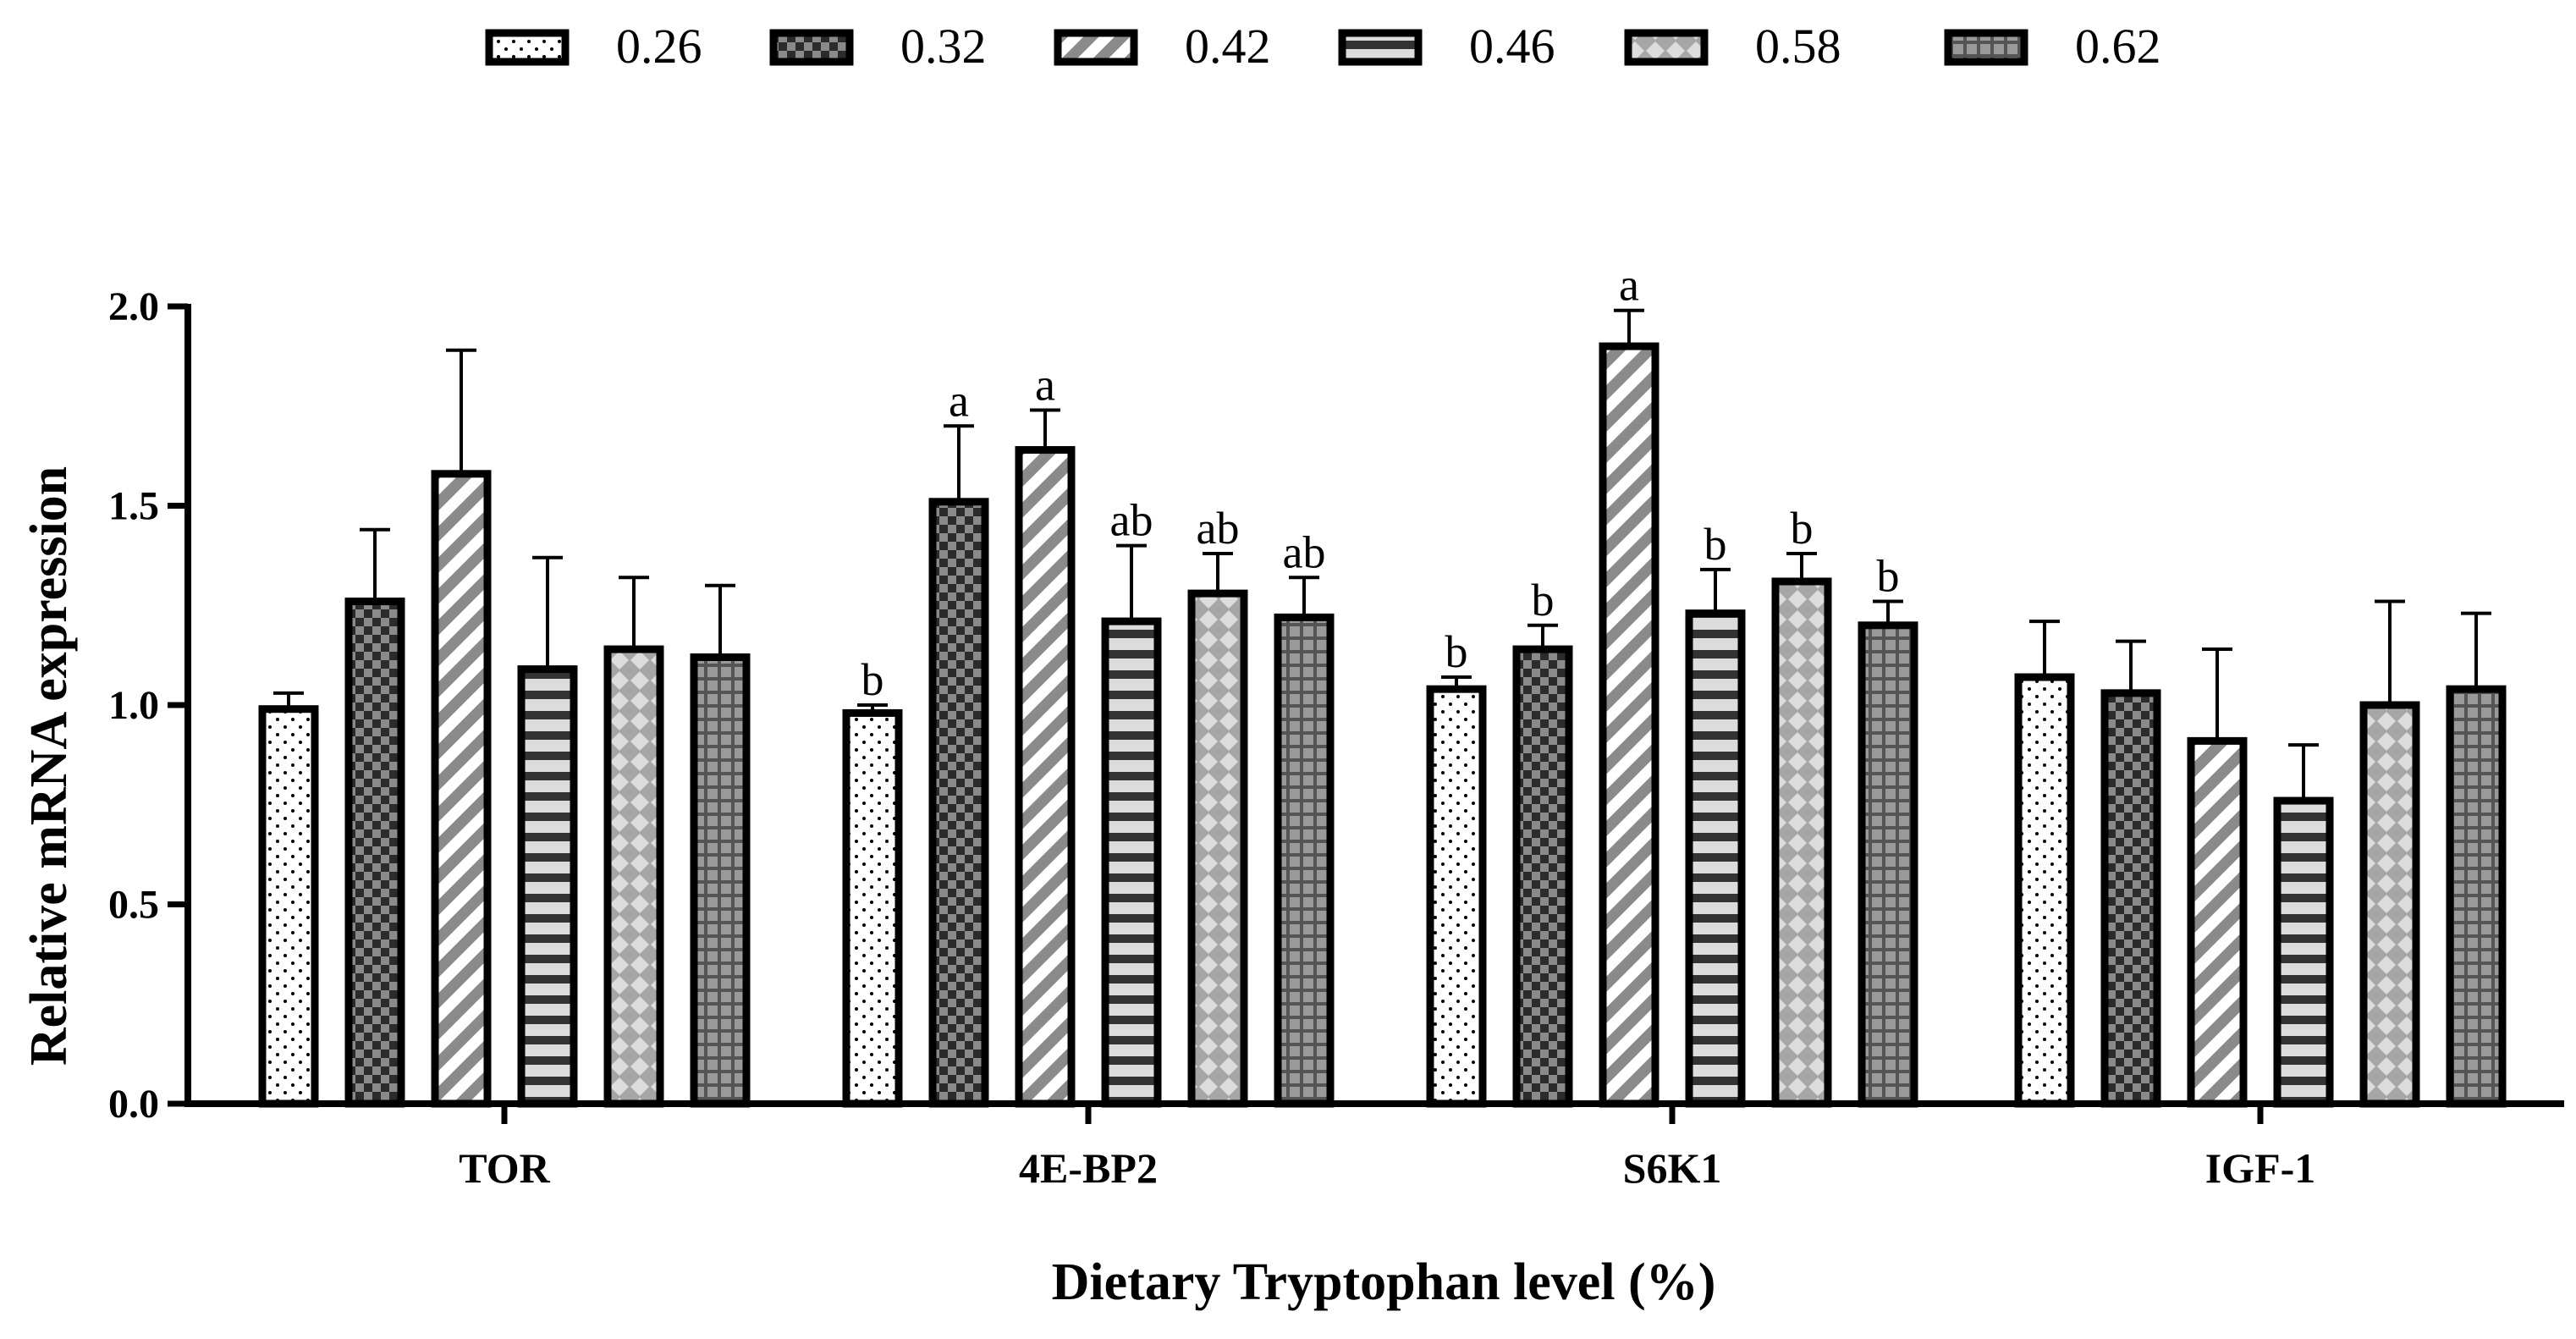 The height and width of the screenshot is (1339, 2576). I want to click on bar-igf-1-0.62, so click(2476, 896).